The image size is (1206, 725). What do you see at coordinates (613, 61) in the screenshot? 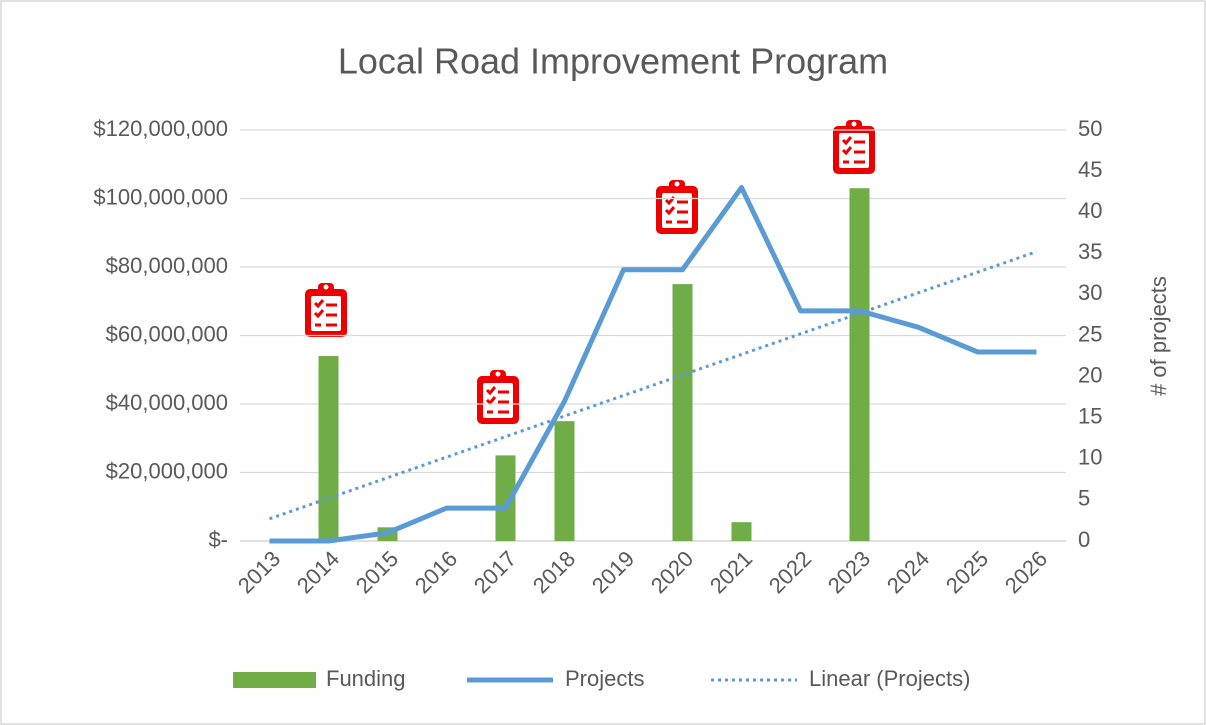
I see `chart-title: Local Road Improvement Program` at bounding box center [613, 61].